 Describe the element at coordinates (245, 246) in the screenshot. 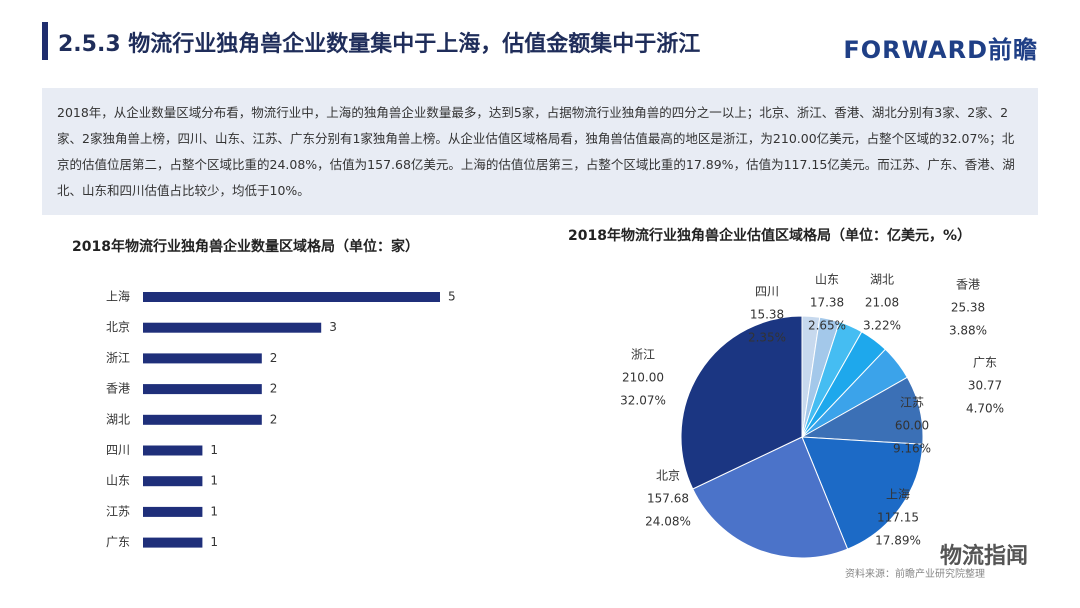

I see `bar-chart-title: 2018年物流行业独角兽企业数量区域格局（单位：家）` at that location.